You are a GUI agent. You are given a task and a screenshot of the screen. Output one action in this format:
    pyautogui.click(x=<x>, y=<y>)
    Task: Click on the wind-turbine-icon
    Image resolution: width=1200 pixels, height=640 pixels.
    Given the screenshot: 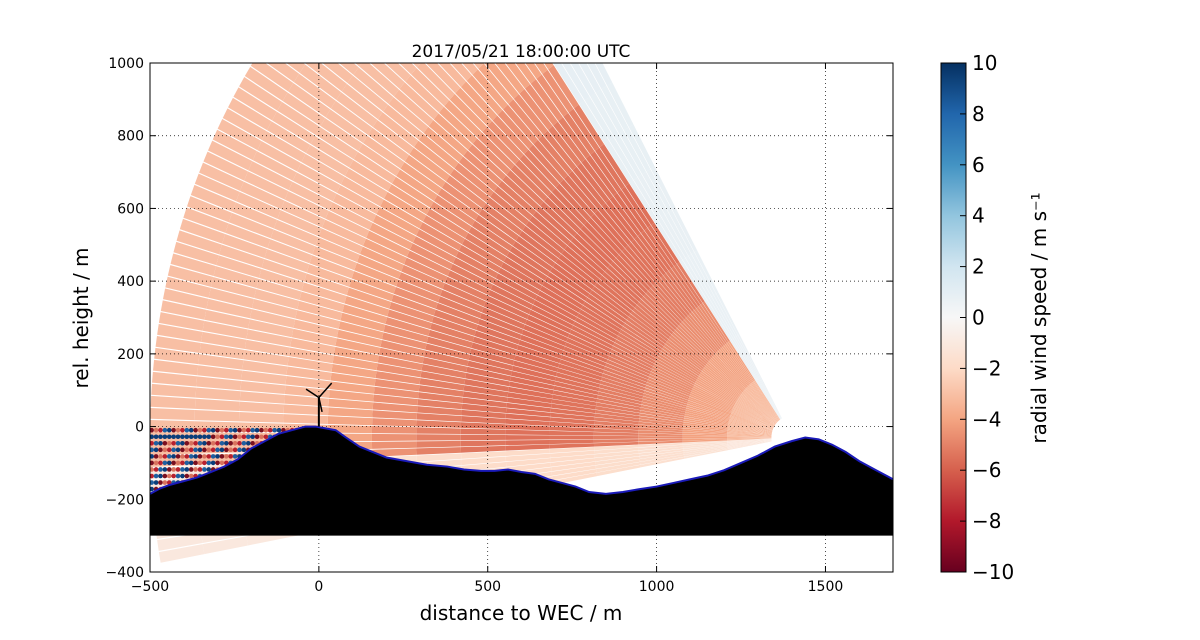 What is the action you would take?
    pyautogui.click(x=319, y=404)
    